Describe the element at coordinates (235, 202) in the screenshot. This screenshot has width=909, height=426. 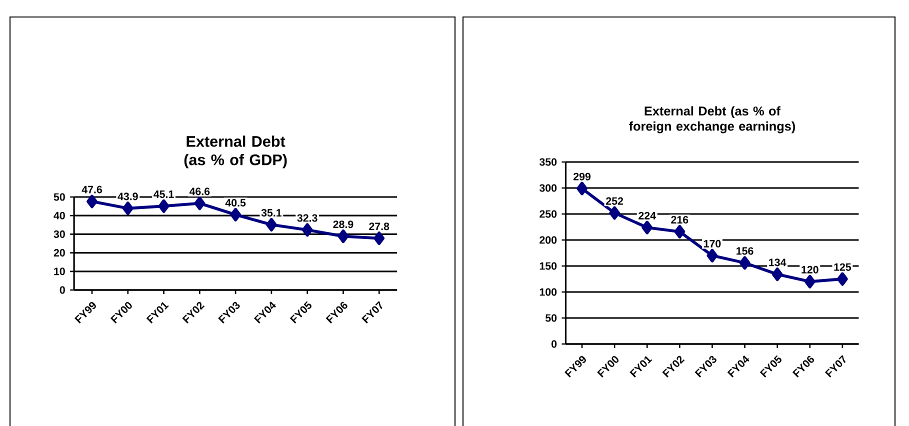
I see `data-label: 40.5` at that location.